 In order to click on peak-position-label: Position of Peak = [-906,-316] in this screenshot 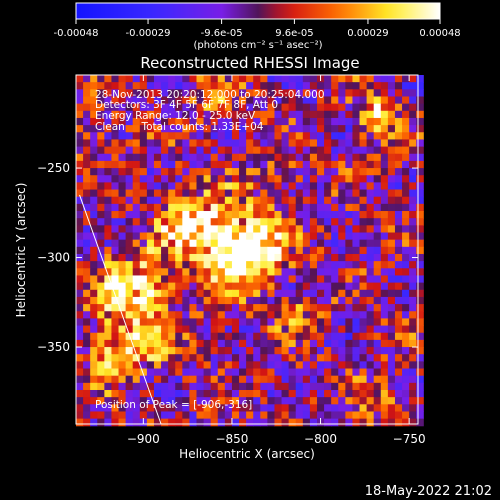, I will do `click(173, 405)`.